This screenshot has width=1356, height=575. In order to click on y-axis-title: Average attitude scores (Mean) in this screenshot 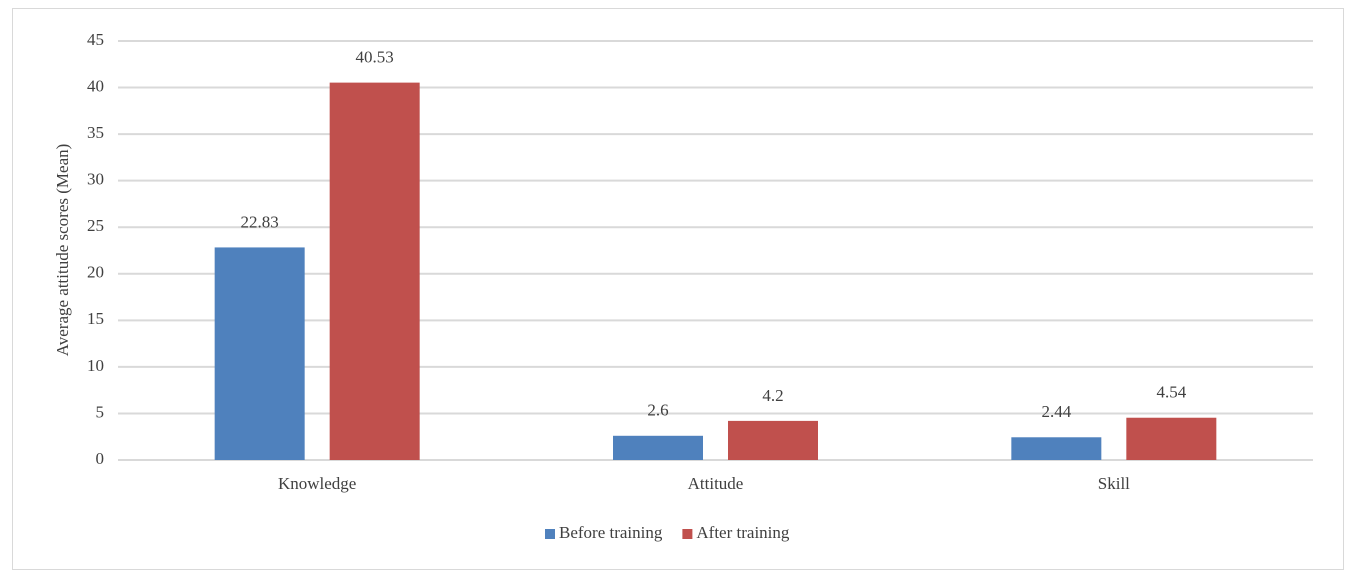, I will do `click(62, 250)`.